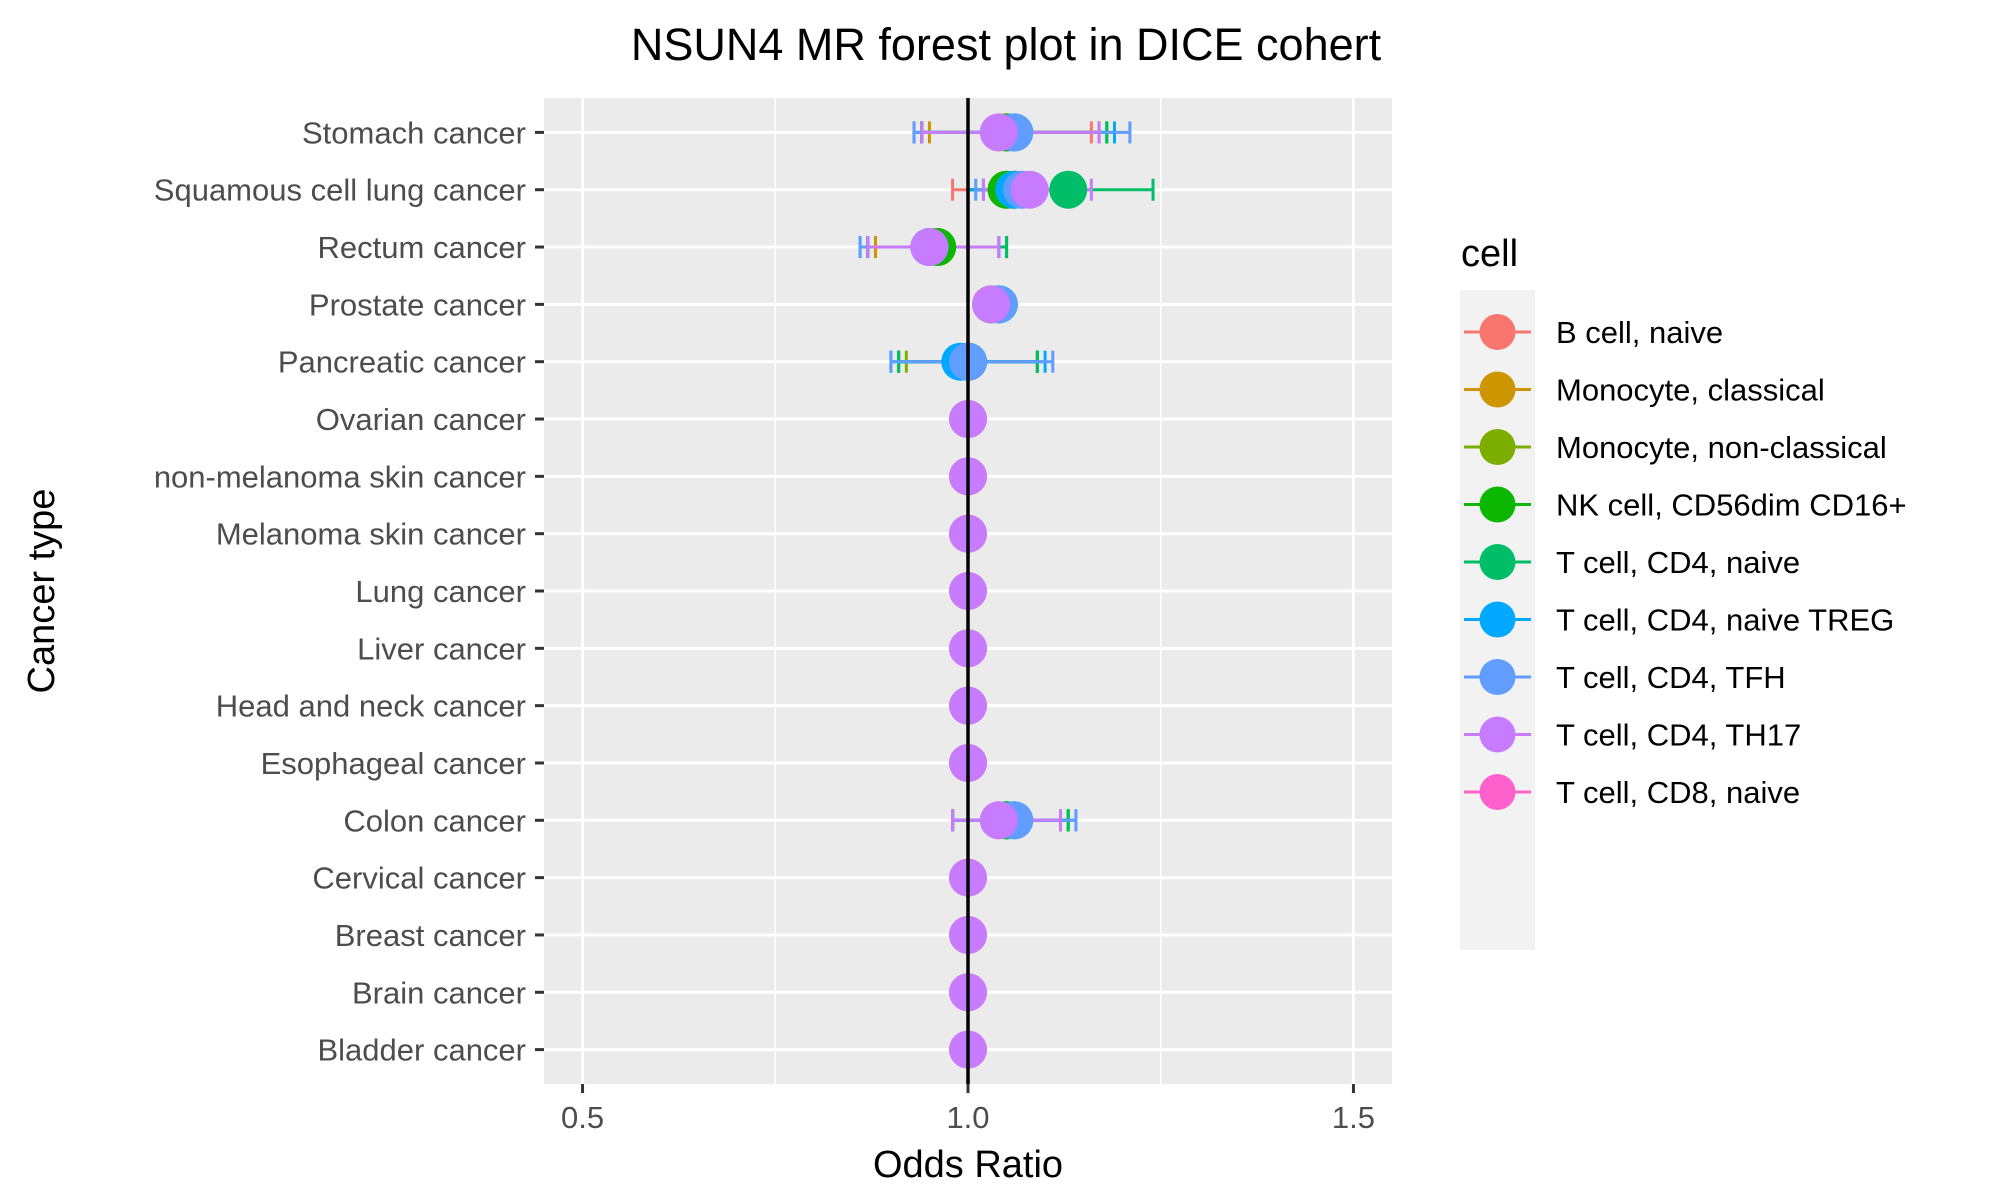 This screenshot has width=2000, height=1200. I want to click on y-tick-label: Squamous cell lung cancer, so click(340, 190).